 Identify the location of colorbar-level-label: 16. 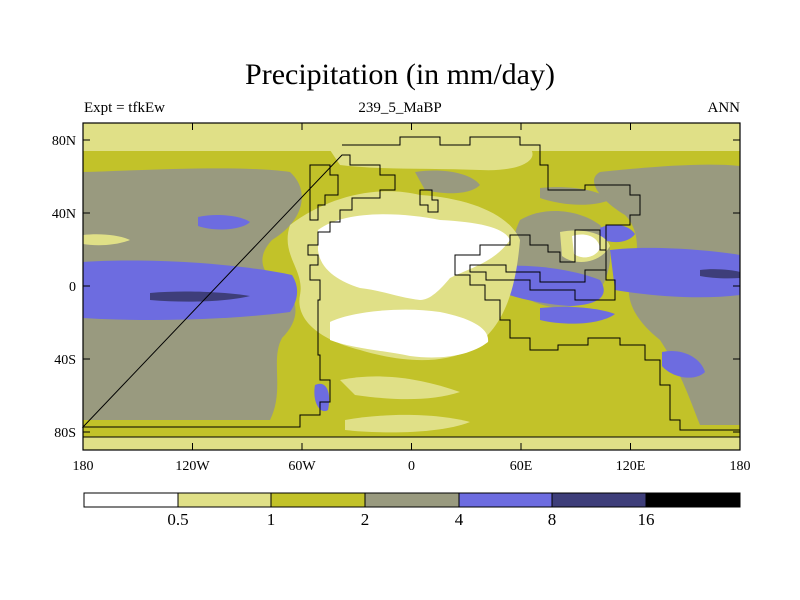
(646, 519).